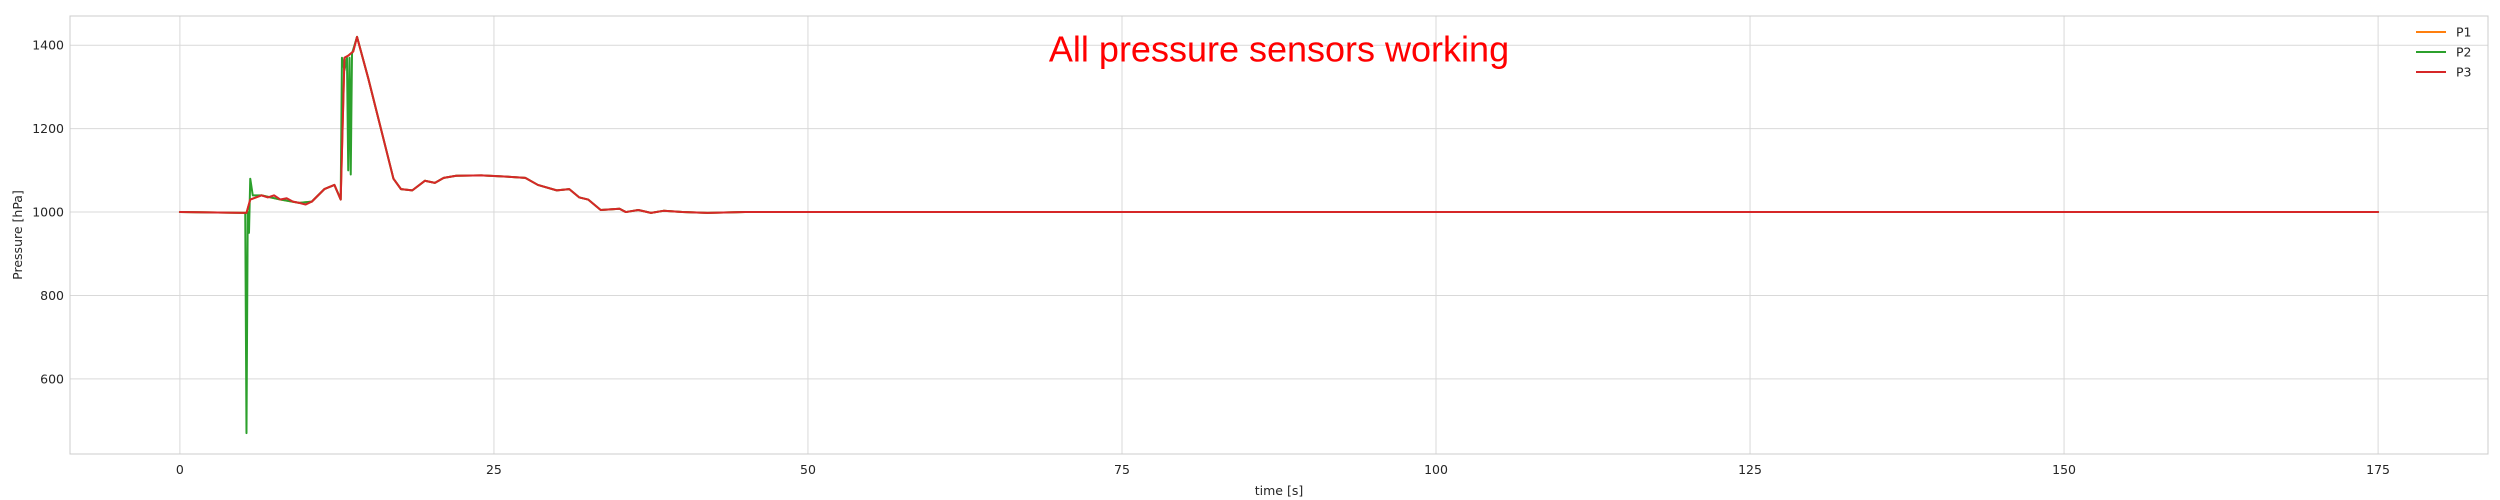 The height and width of the screenshot is (500, 2500). Describe the element at coordinates (2464, 72) in the screenshot. I see `legend-label-p3: P3` at that location.